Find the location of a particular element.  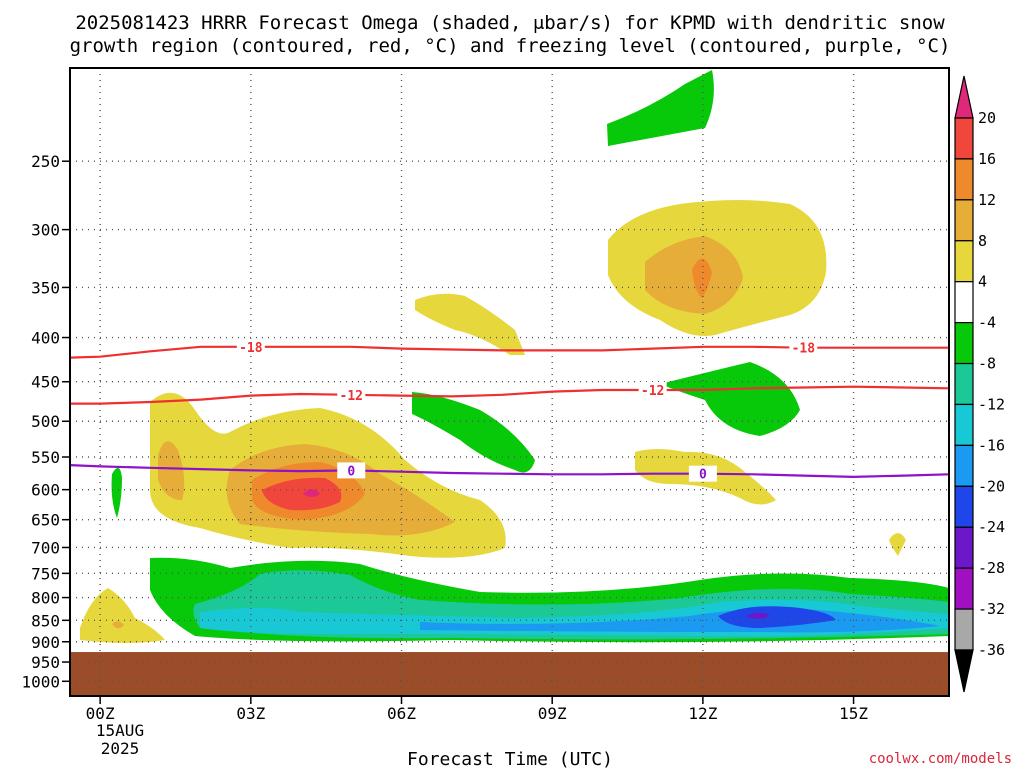

x-axis-time: 00Z 03Z 06Z 09Z 12Z 15Z is located at coordinates (477, 709).